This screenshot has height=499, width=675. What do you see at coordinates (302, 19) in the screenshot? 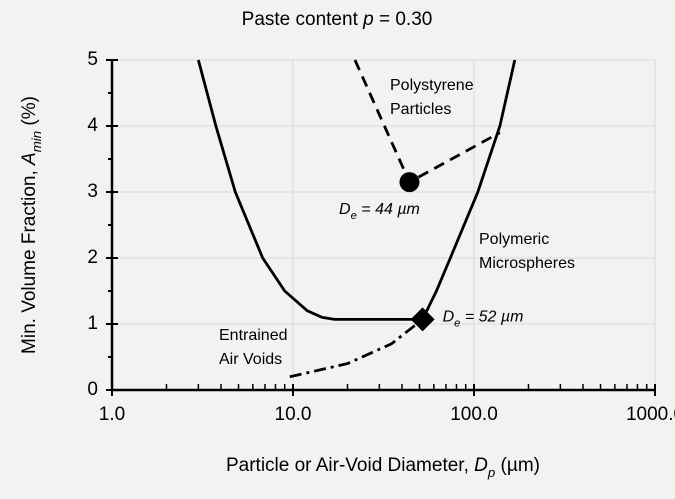
I see `chart-title-part: Paste content` at bounding box center [302, 19].